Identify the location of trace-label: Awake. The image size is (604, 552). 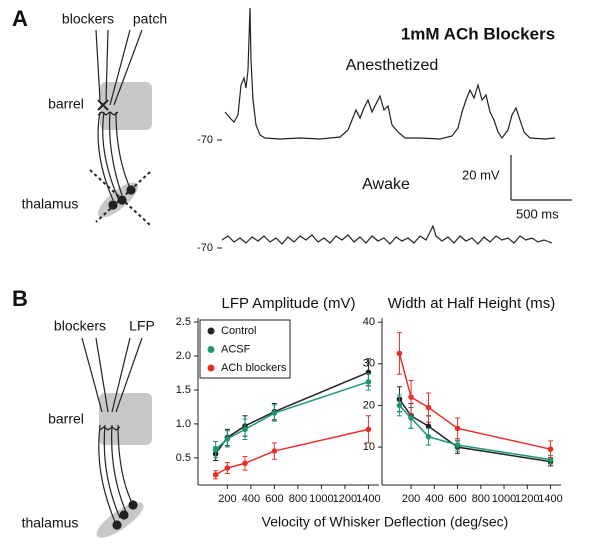
(386, 184).